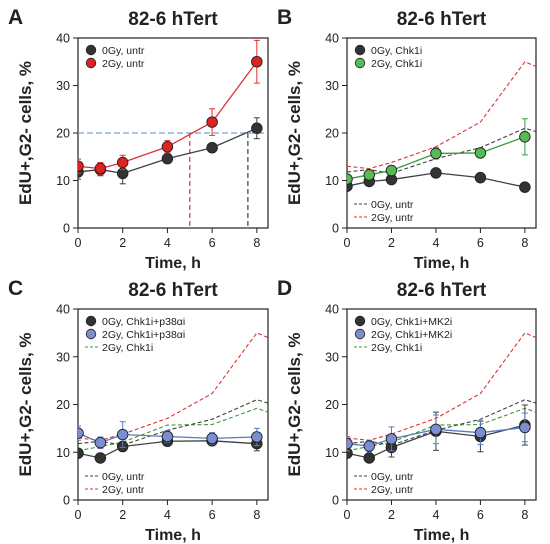 Image resolution: width=550 pixels, height=544 pixels. What do you see at coordinates (143, 335) in the screenshot?
I see `legend-label: 2Gy, Chk1i+p38αi` at bounding box center [143, 335].